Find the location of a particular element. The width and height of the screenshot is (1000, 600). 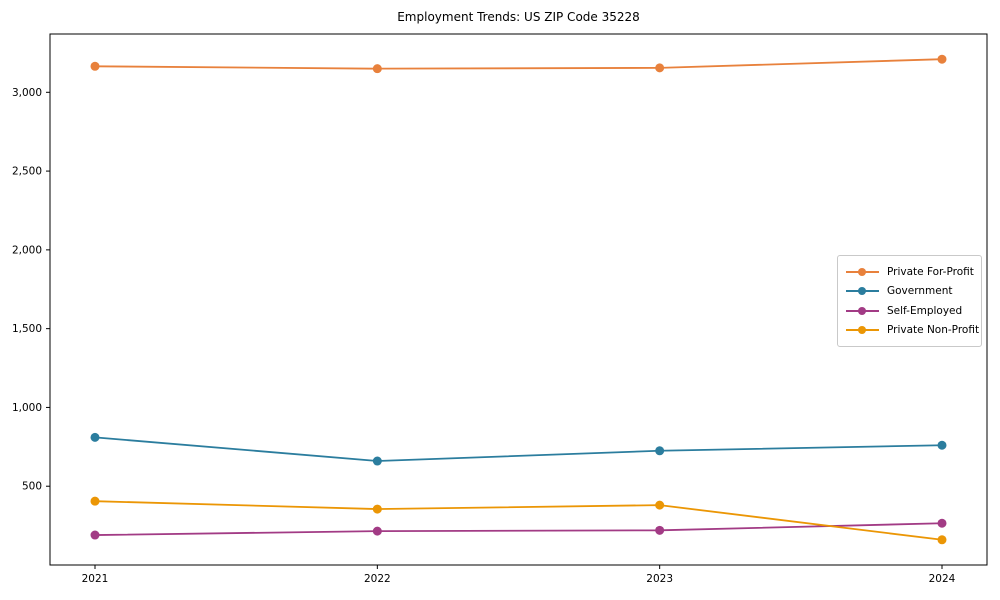

x-tick-label: 2024 is located at coordinates (942, 579).